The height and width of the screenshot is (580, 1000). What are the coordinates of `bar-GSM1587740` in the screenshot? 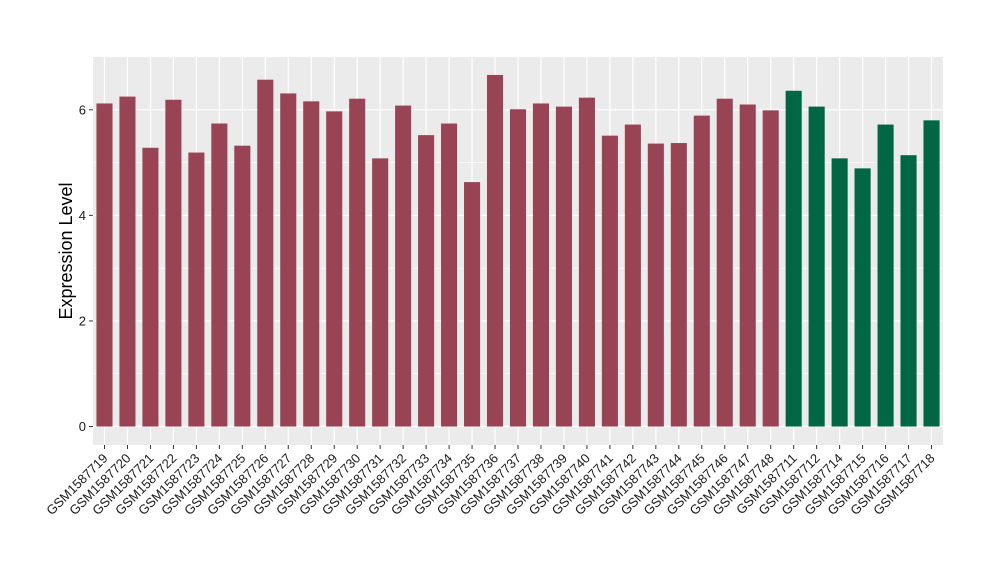 It's located at (586, 262).